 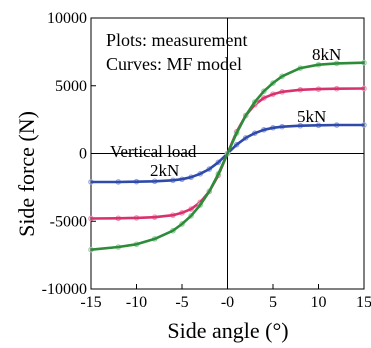 What do you see at coordinates (26, 174) in the screenshot?
I see `y-axis-title: Side force (N)` at bounding box center [26, 174].